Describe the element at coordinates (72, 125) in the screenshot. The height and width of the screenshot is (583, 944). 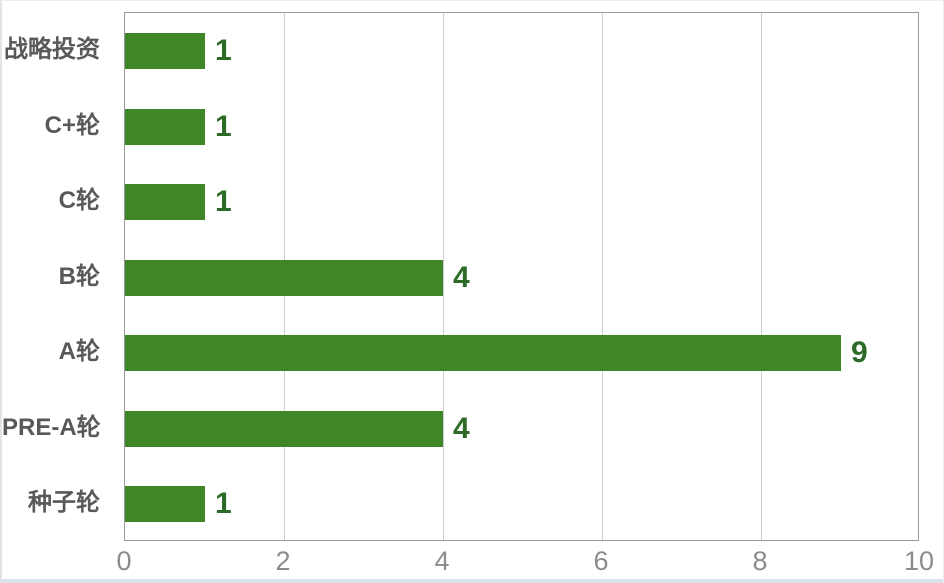
I see `category-label-C+轮: C+轮` at that location.